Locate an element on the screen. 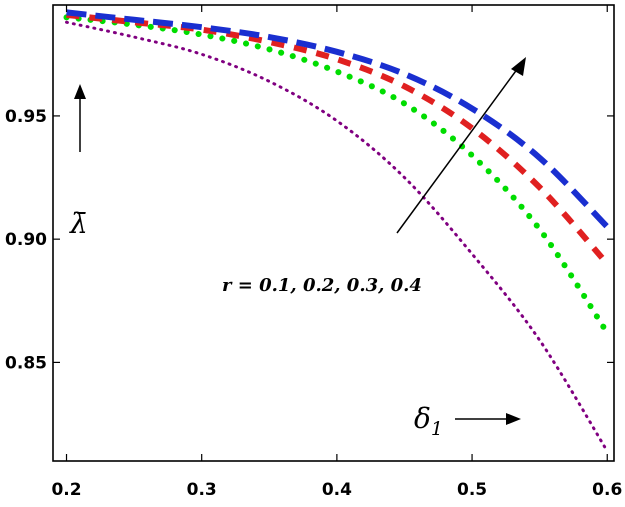  direction-arrow is located at coordinates (461, 145).